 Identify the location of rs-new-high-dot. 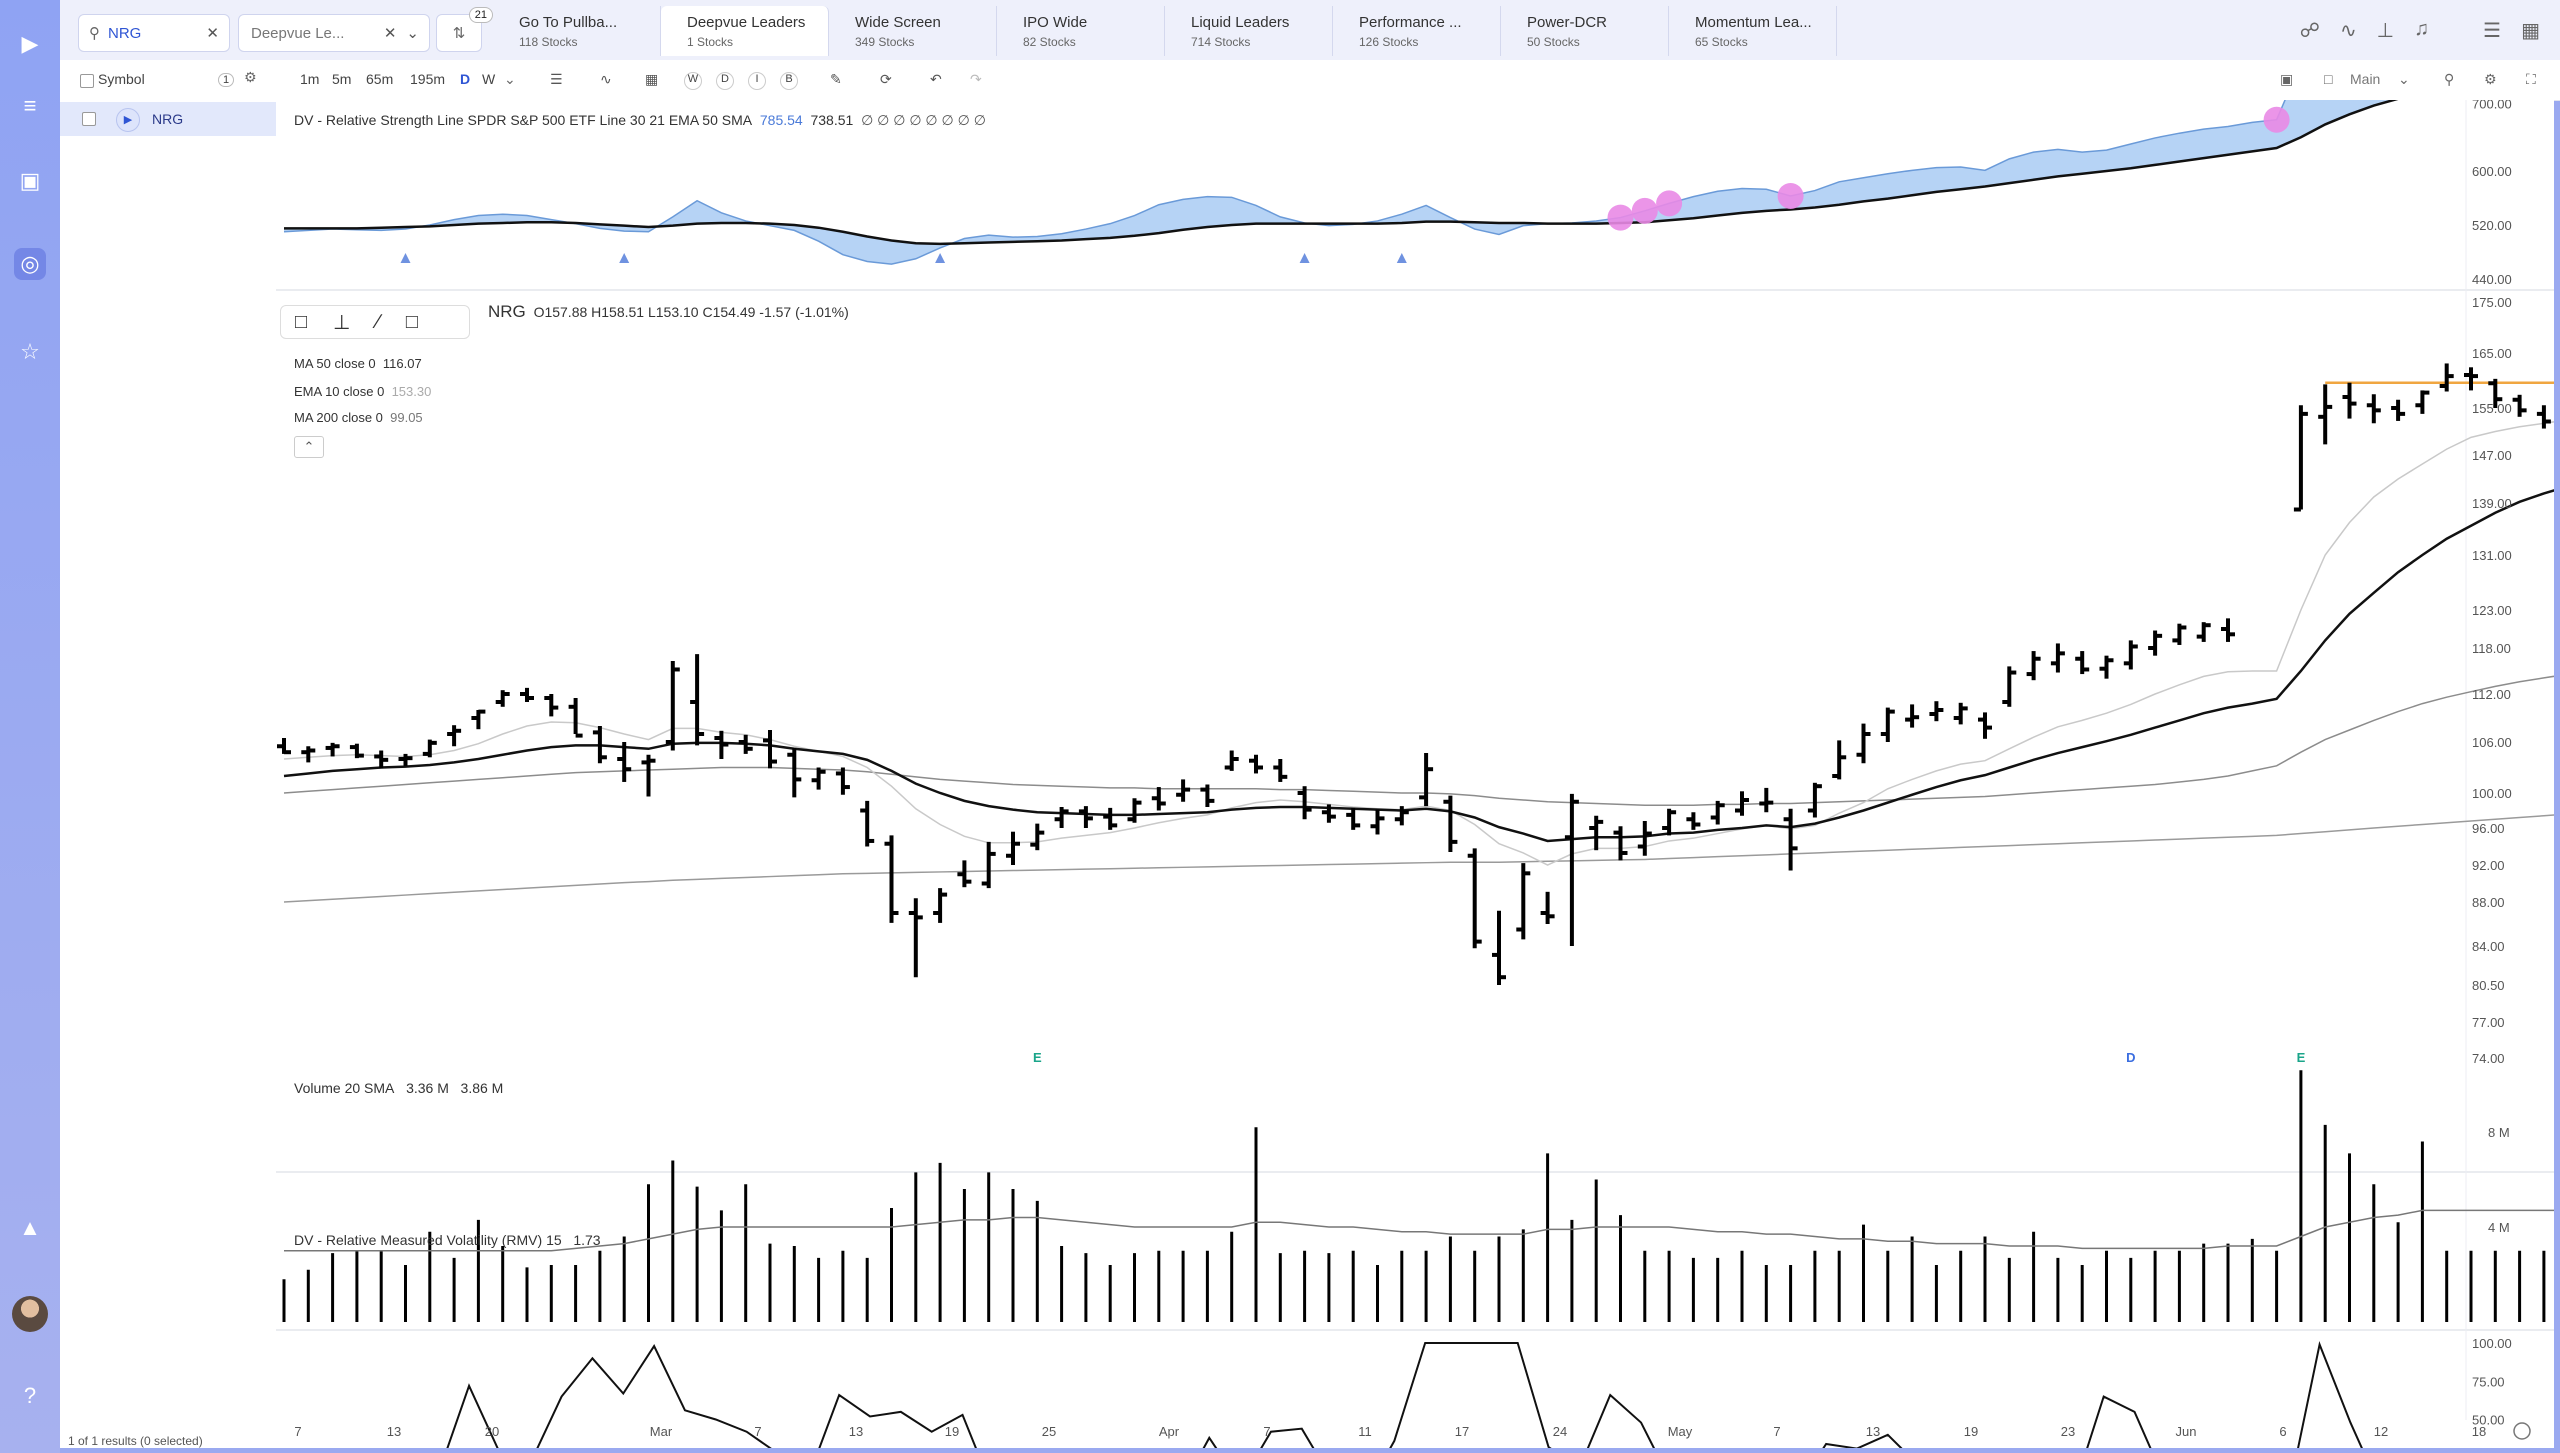
(1790, 195).